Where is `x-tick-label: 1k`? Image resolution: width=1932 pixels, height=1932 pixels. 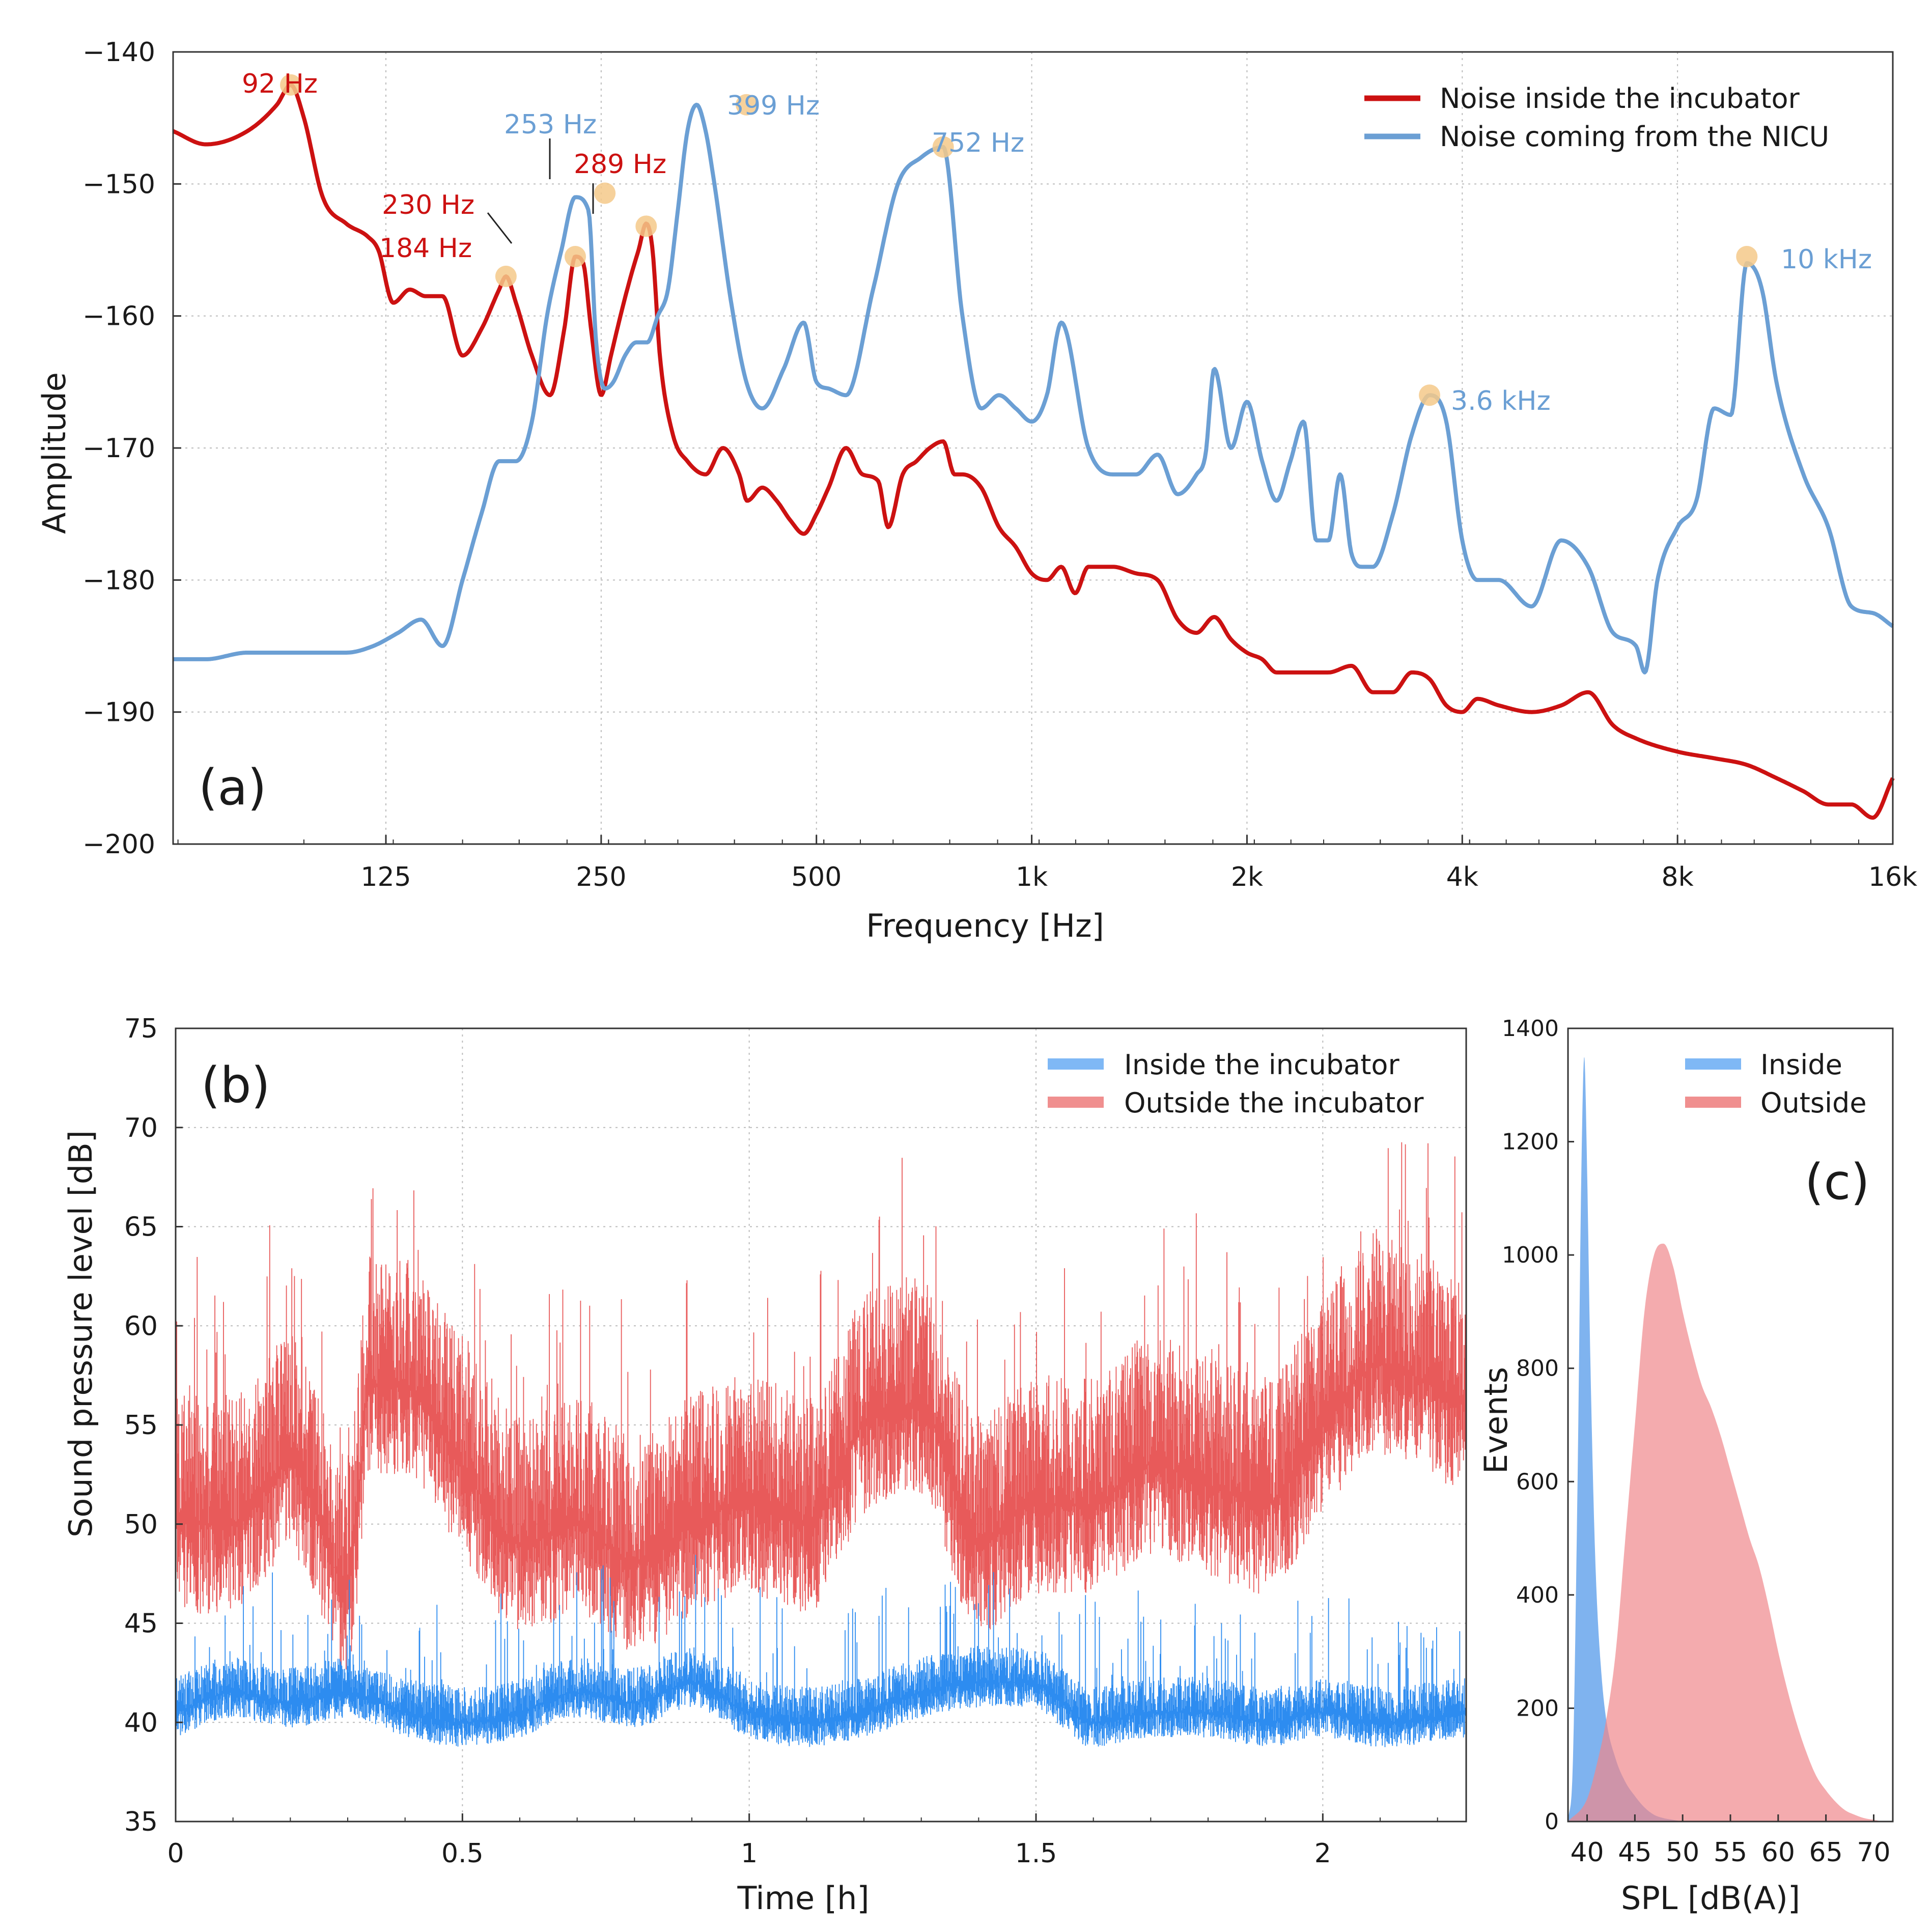
x-tick-label: 1k is located at coordinates (1032, 877).